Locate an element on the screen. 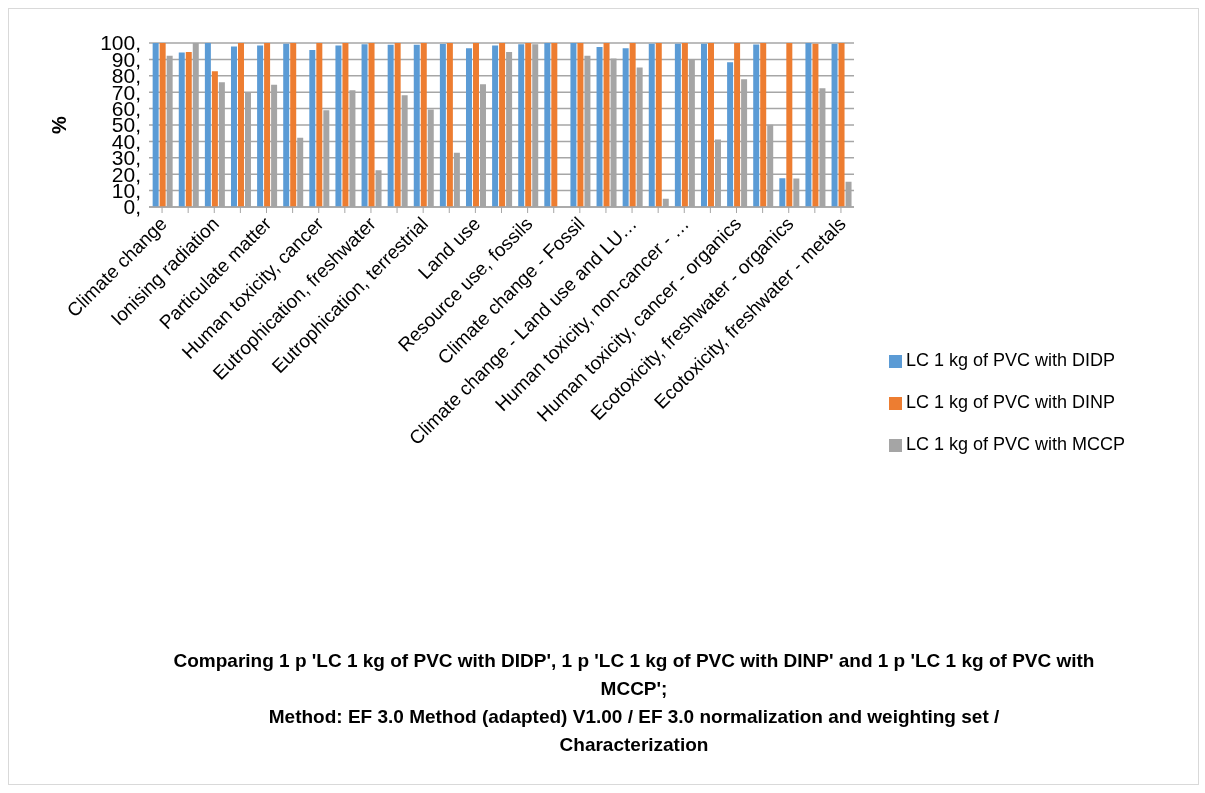 The image size is (1205, 793). text: Comparing 1 p 'LC 1 kg of PVC with DIDP', 1 p 'LC 1 kg of PVC with DINP' and 1 p 'LC 1 kg of PVC with MCCP'; is located at coordinates (634, 675).